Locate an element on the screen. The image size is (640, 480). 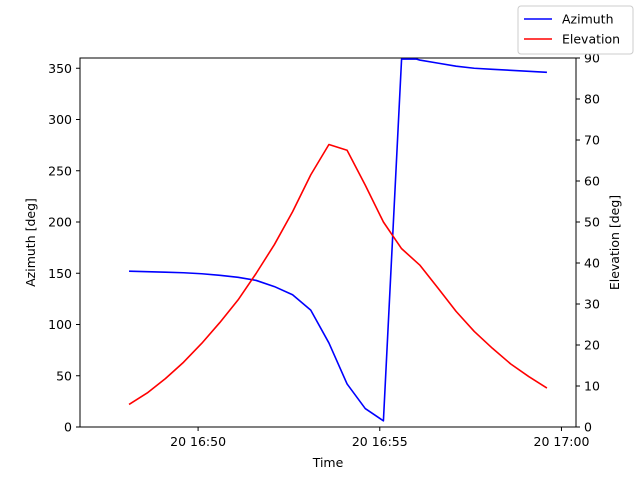
x-tick-label: 20 17:00 is located at coordinates (562, 441).